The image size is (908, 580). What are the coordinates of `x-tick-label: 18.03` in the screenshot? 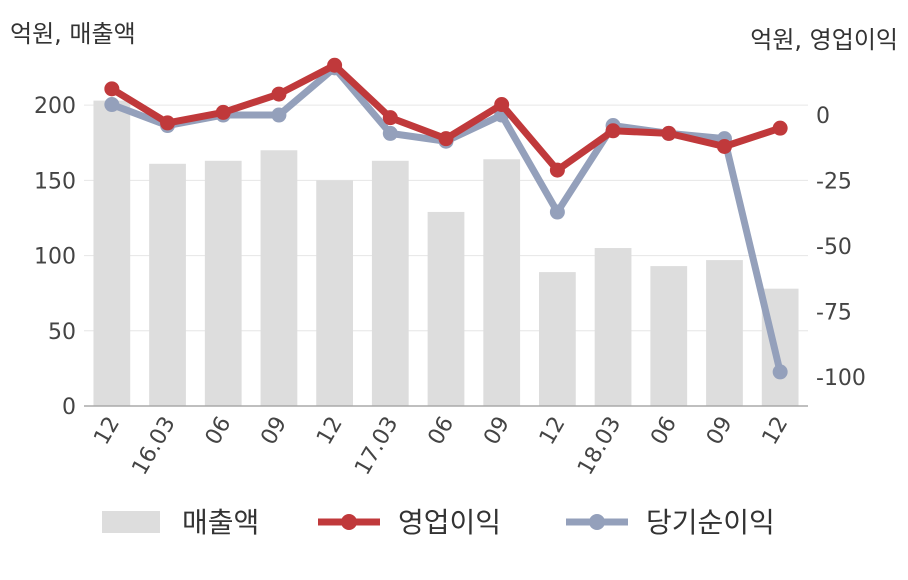 It's located at (599, 446).